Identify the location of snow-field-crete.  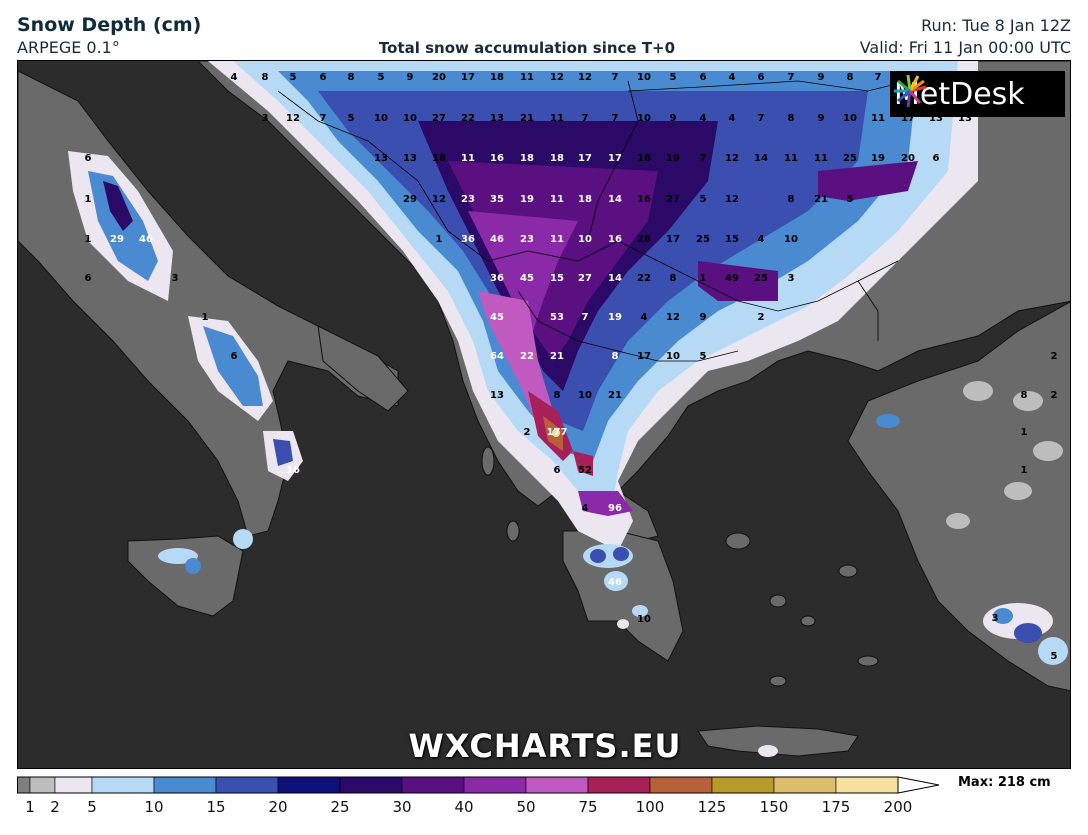
(768, 751).